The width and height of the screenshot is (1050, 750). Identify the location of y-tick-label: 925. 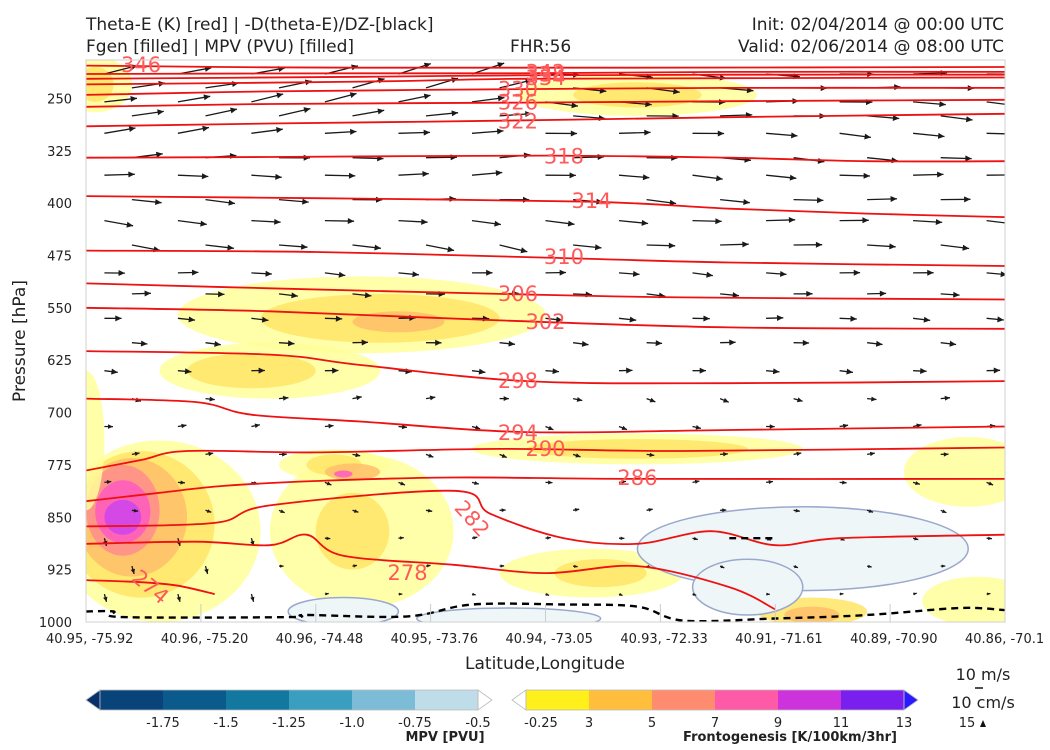
(59, 571).